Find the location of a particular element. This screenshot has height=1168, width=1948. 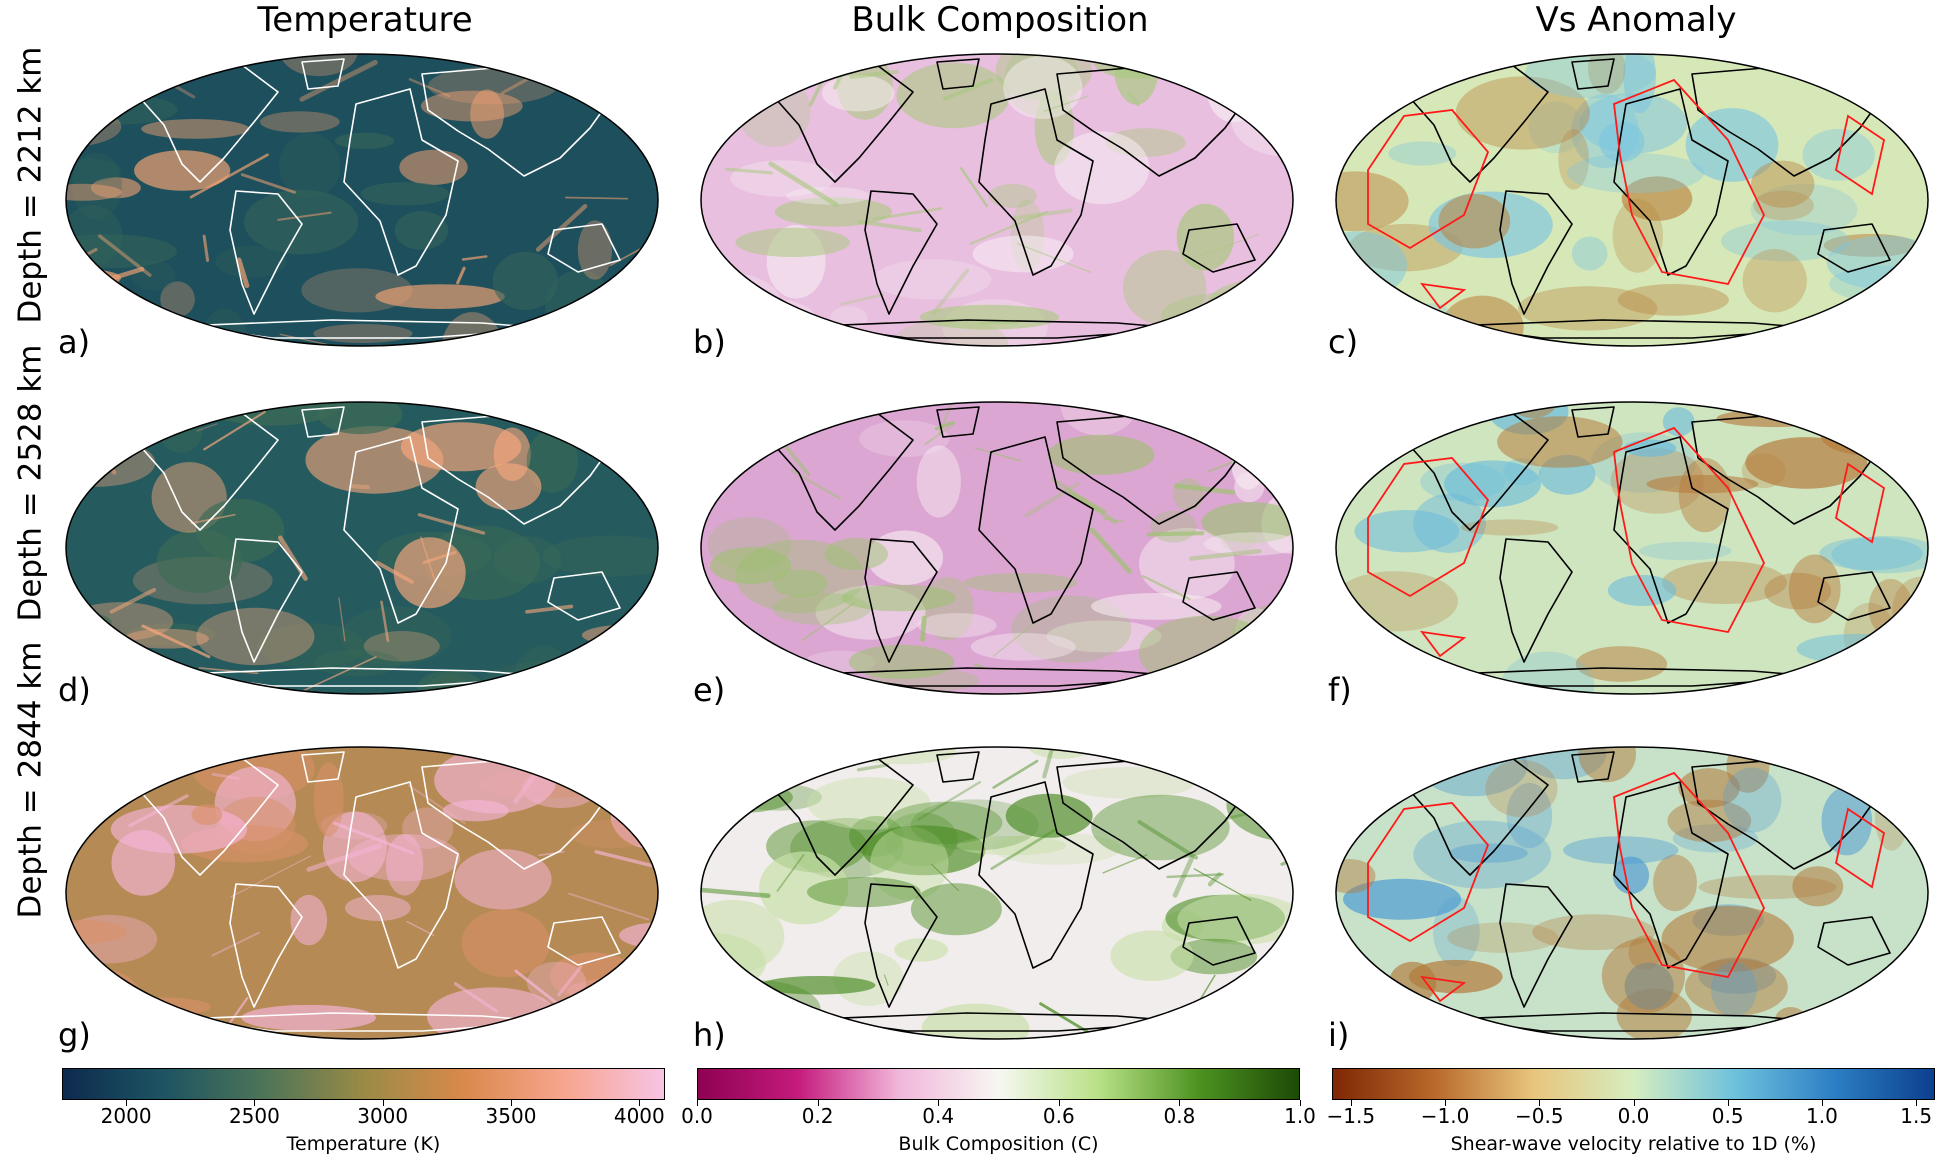

column-title-temperature: Temperature is located at coordinates (365, 20).